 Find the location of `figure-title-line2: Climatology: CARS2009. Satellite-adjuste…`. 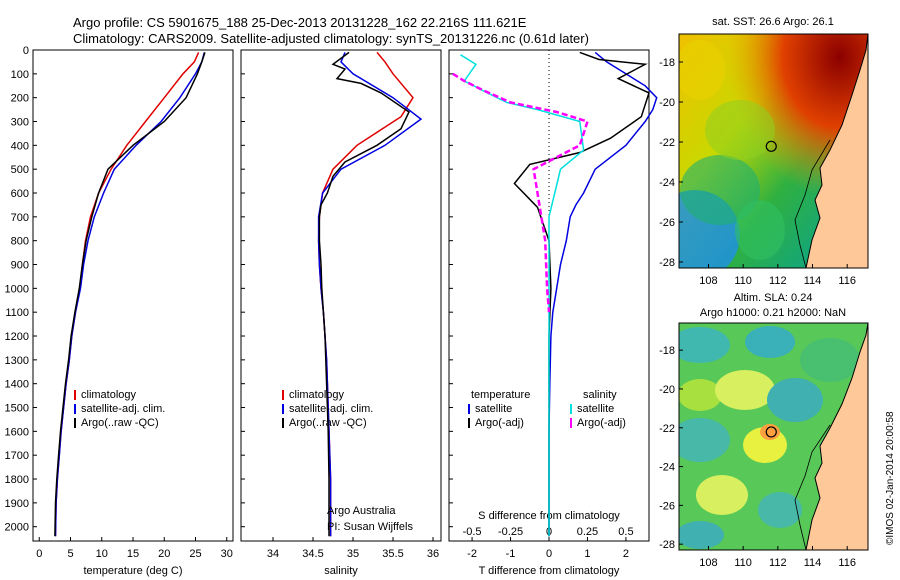

figure-title-line2: Climatology: CARS2009. Satellite-adjuste… is located at coordinates (331, 38).